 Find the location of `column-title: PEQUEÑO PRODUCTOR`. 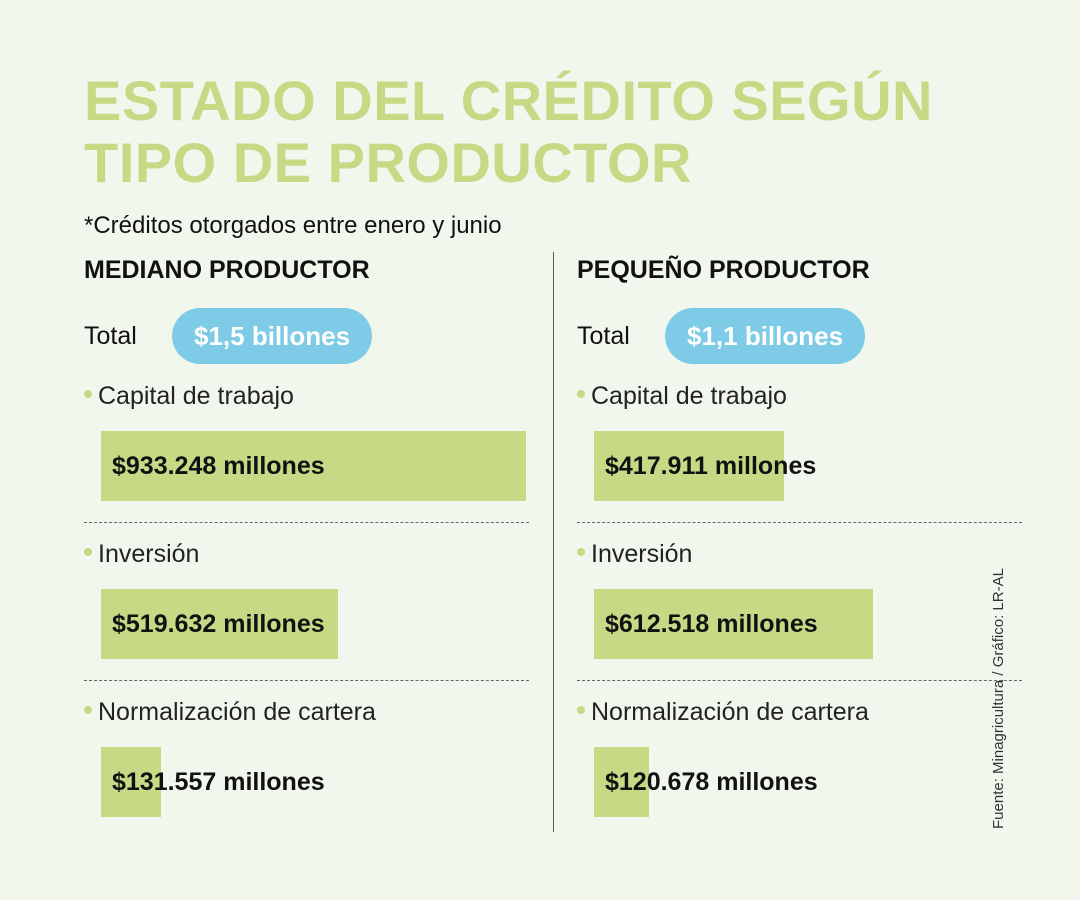

column-title: PEQUEÑO PRODUCTOR is located at coordinates (723, 270).